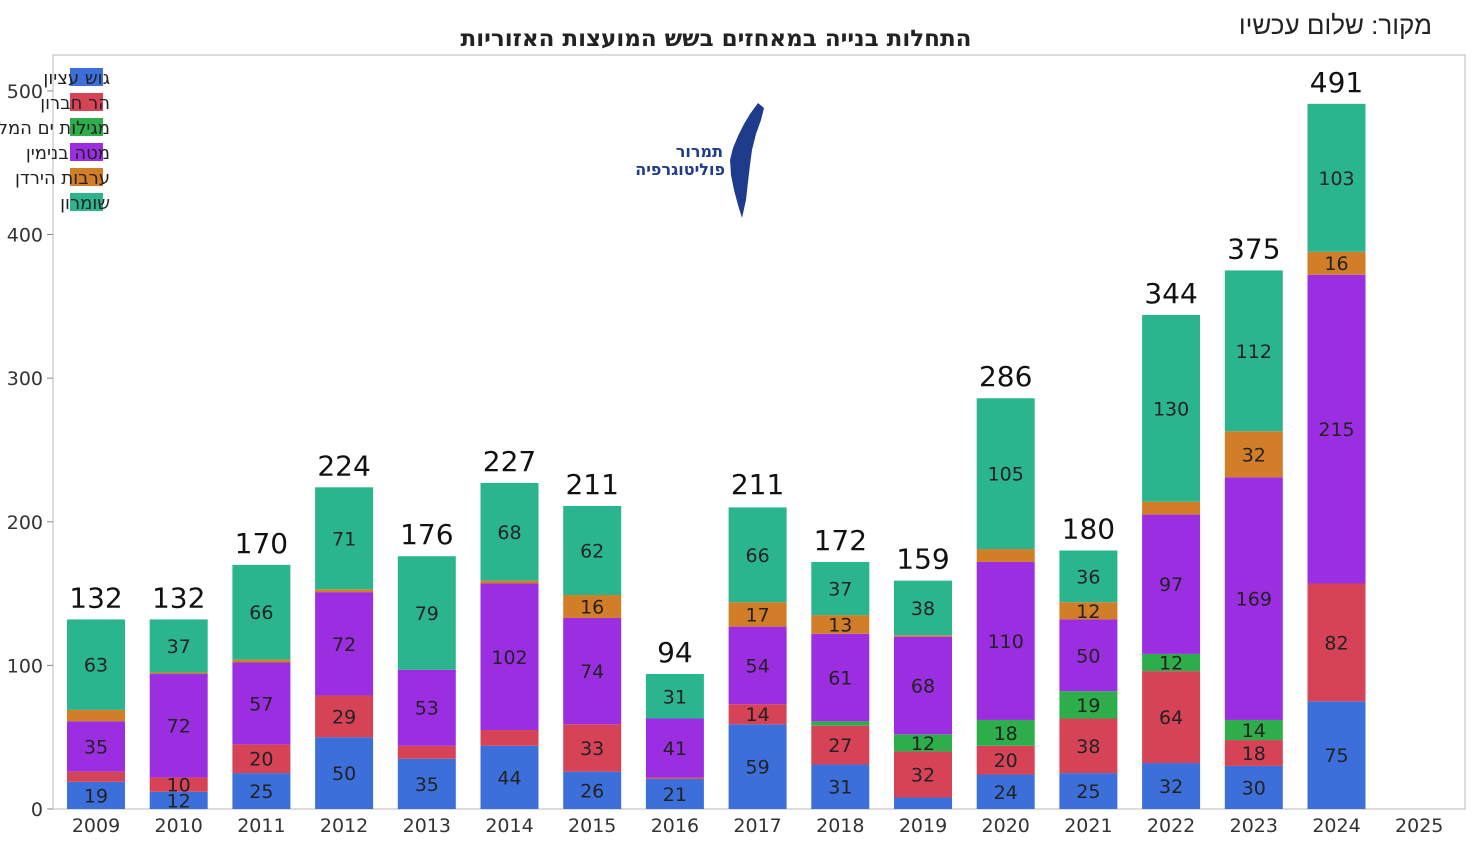 This screenshot has width=1472, height=848. I want to click on segment-value-label: 62, so click(592, 551).